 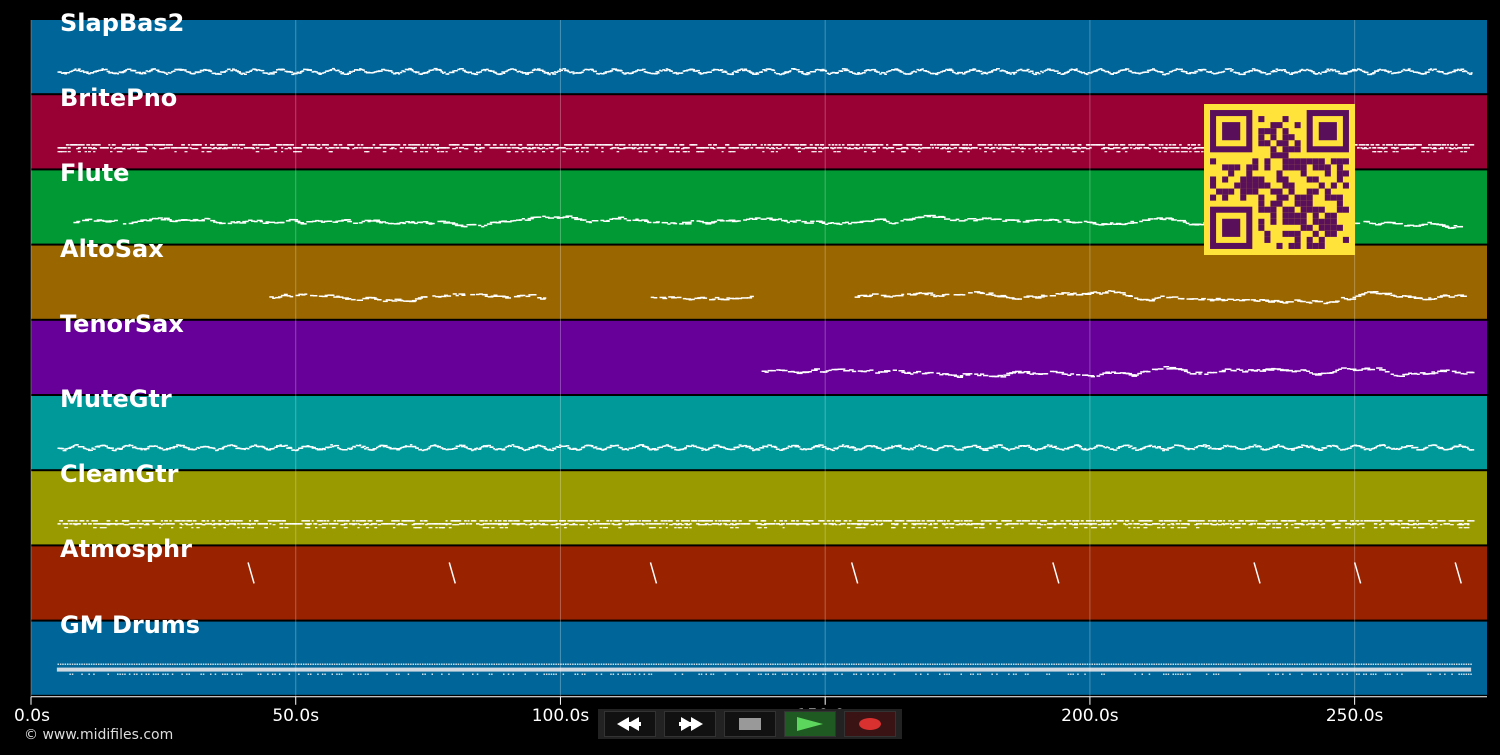 I want to click on track-name: TenorSax, so click(x=122, y=323).